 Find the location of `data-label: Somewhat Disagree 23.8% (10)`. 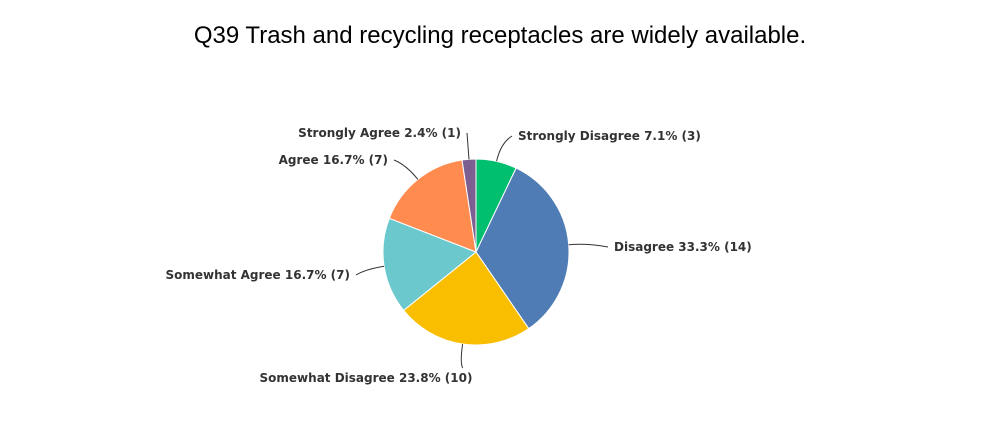

data-label: Somewhat Disagree 23.8% (10) is located at coordinates (366, 378).